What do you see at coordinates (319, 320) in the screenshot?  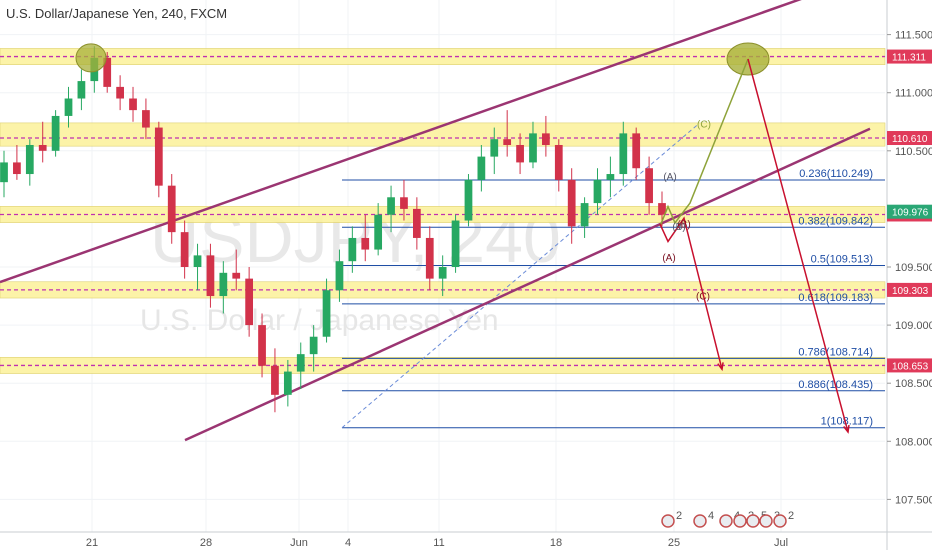 I see `watermark-description: U.S. Dollar / Japanese Yen` at bounding box center [319, 320].